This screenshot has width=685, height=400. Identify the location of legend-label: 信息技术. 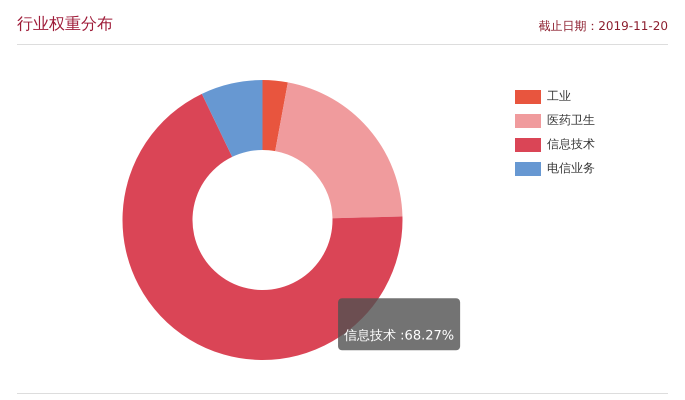
(571, 144).